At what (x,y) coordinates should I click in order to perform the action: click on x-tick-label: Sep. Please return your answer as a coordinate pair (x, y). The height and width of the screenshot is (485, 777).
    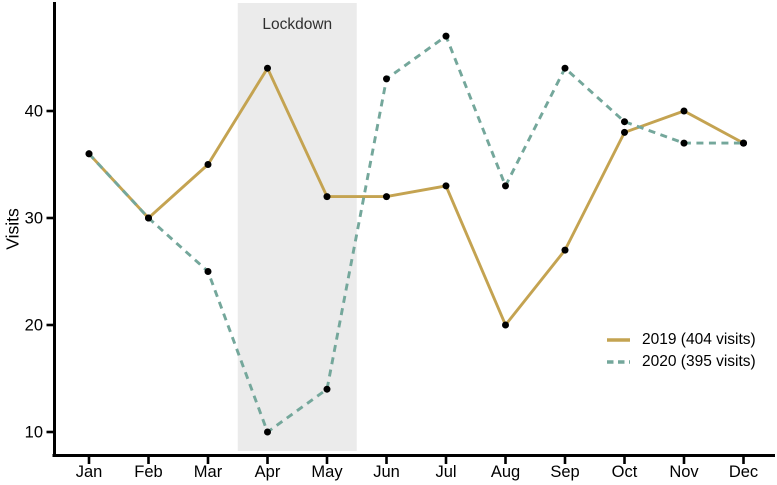
    Looking at the image, I should click on (564, 472).